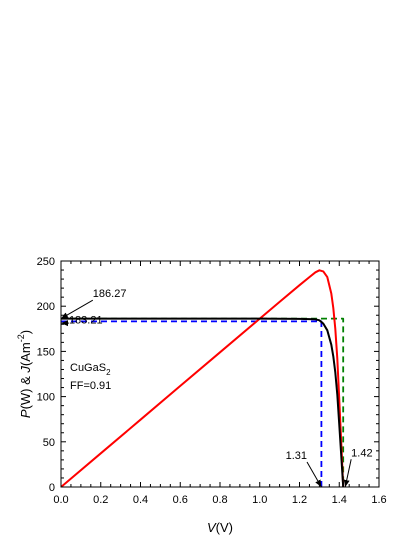 The width and height of the screenshot is (414, 535). What do you see at coordinates (219, 500) in the screenshot?
I see `x-tick-label: 0.8` at bounding box center [219, 500].